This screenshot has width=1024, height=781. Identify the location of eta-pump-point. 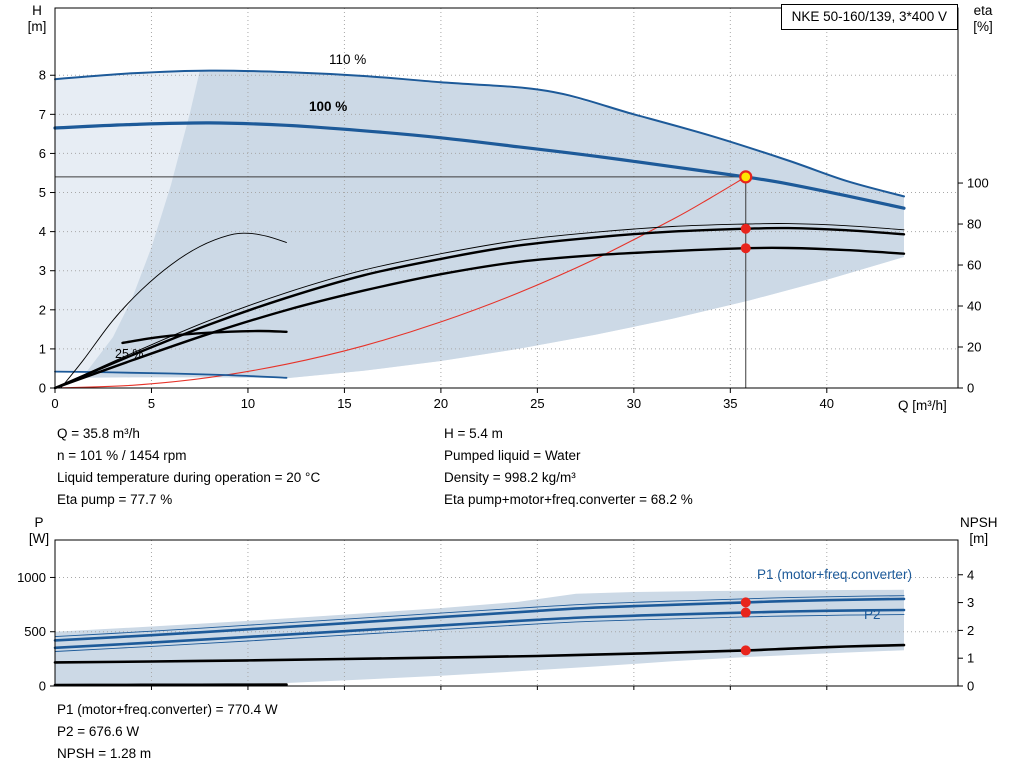
(745, 228).